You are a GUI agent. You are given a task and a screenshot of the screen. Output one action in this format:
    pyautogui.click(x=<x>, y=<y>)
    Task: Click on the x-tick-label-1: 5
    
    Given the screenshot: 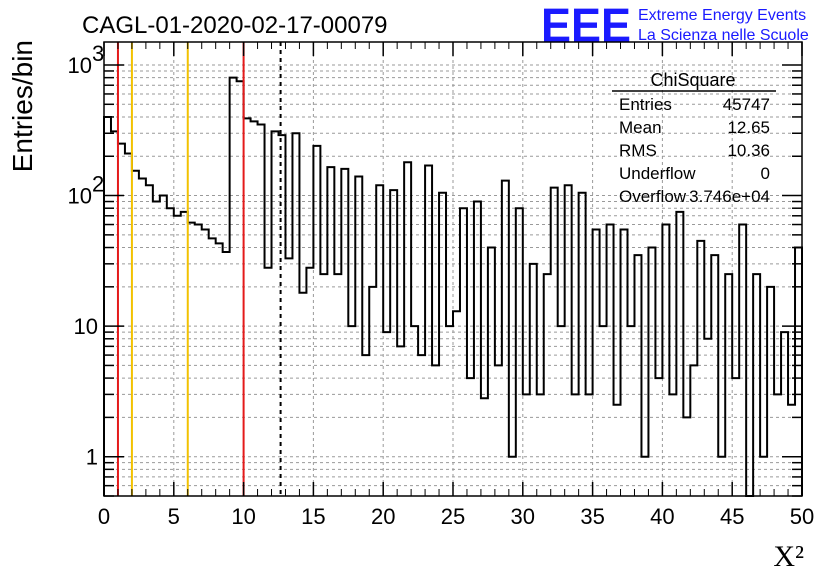 What is the action you would take?
    pyautogui.click(x=174, y=516)
    